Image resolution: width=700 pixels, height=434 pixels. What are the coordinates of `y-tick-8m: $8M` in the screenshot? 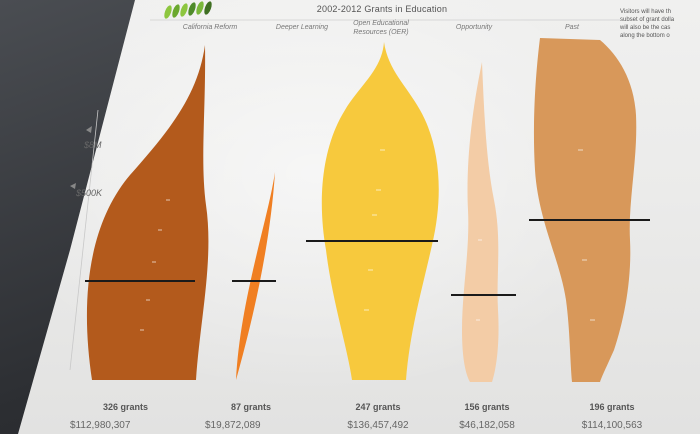 It's located at (92, 145).